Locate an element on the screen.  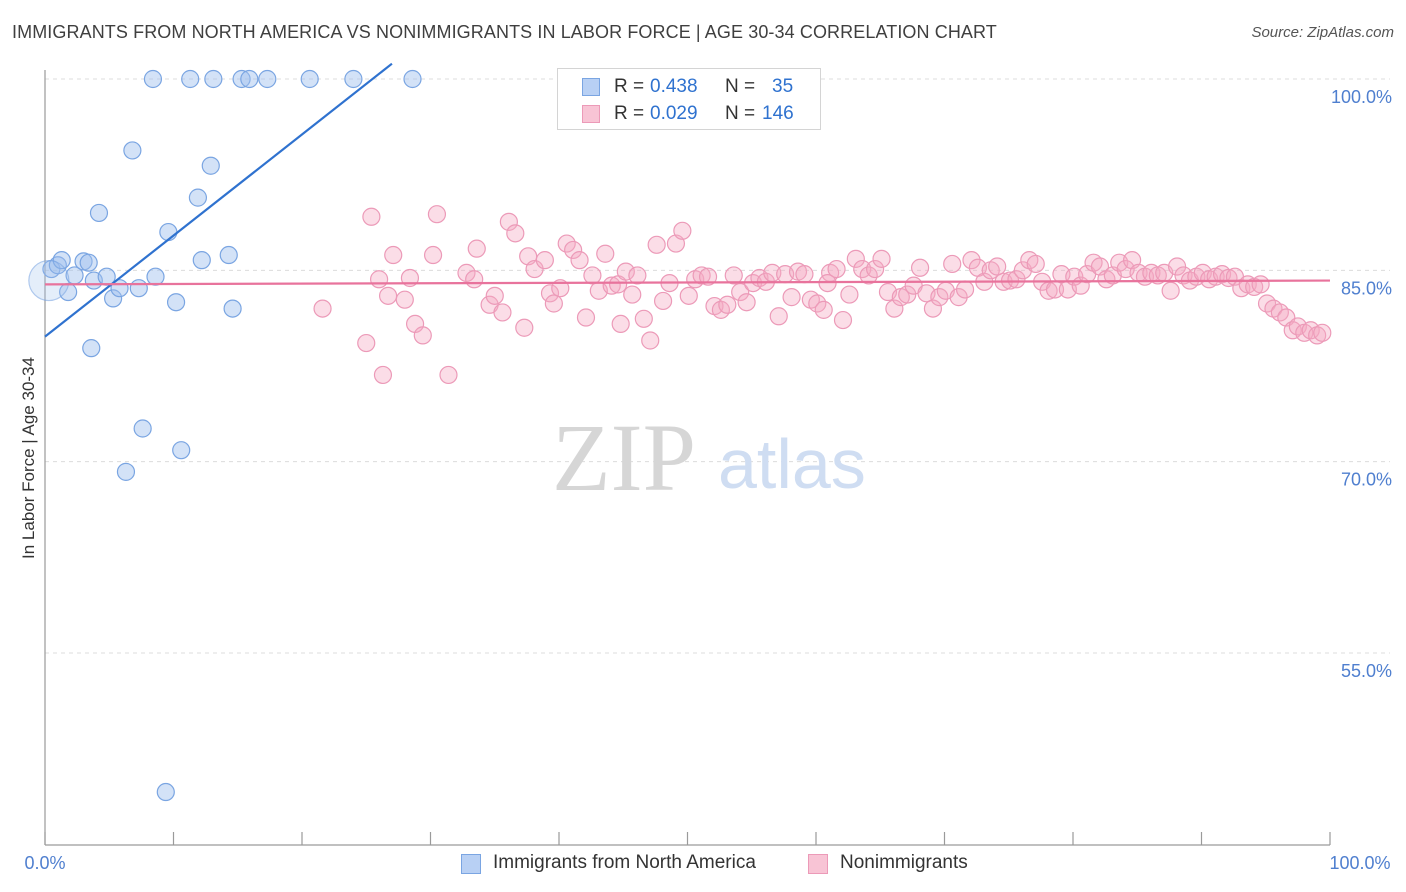
stats-row-nonimmigrants: R = 0.029 N = 146 is located at coordinates (689, 115).